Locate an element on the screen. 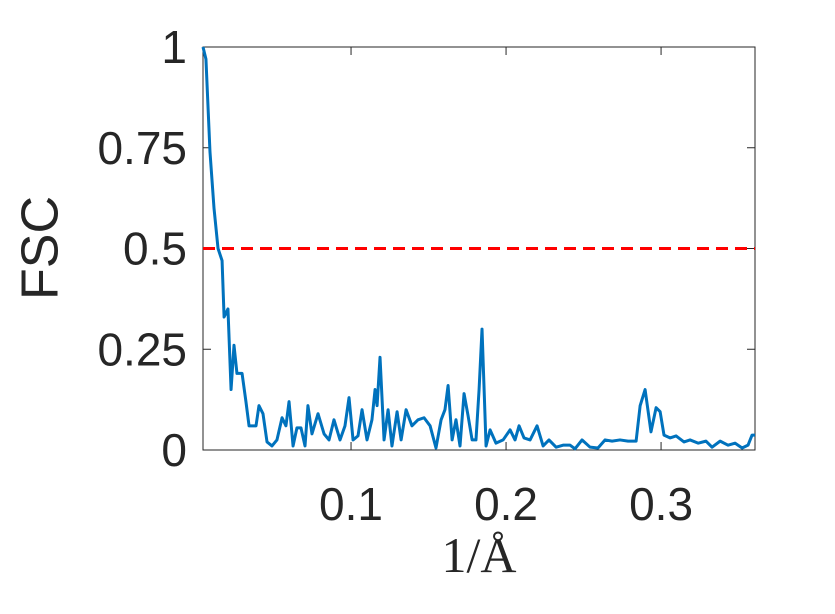  x-tick-label: 0.2 is located at coordinates (506, 504).